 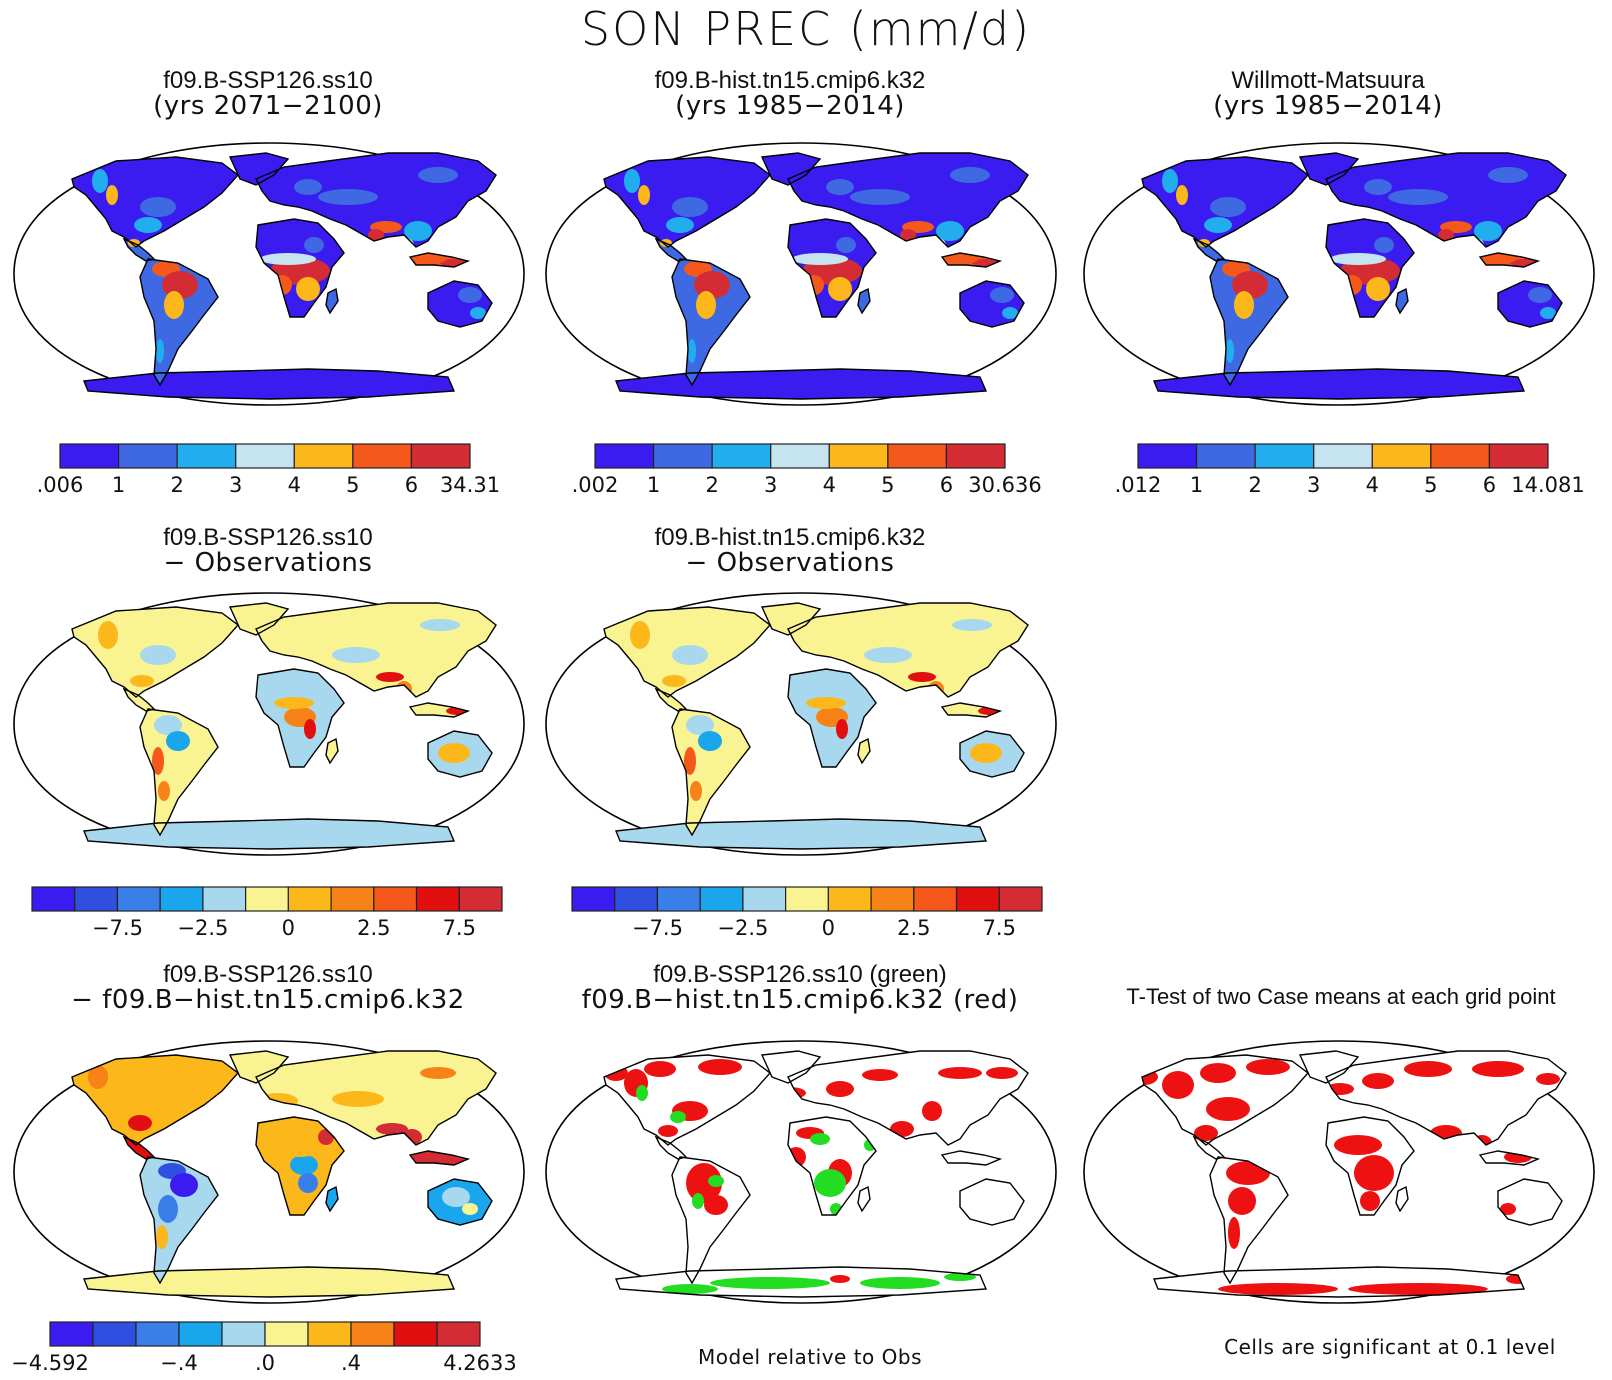 I want to click on panel-4-title: f09.B-SSP126.ss10 − Observations, so click(x=268, y=551).